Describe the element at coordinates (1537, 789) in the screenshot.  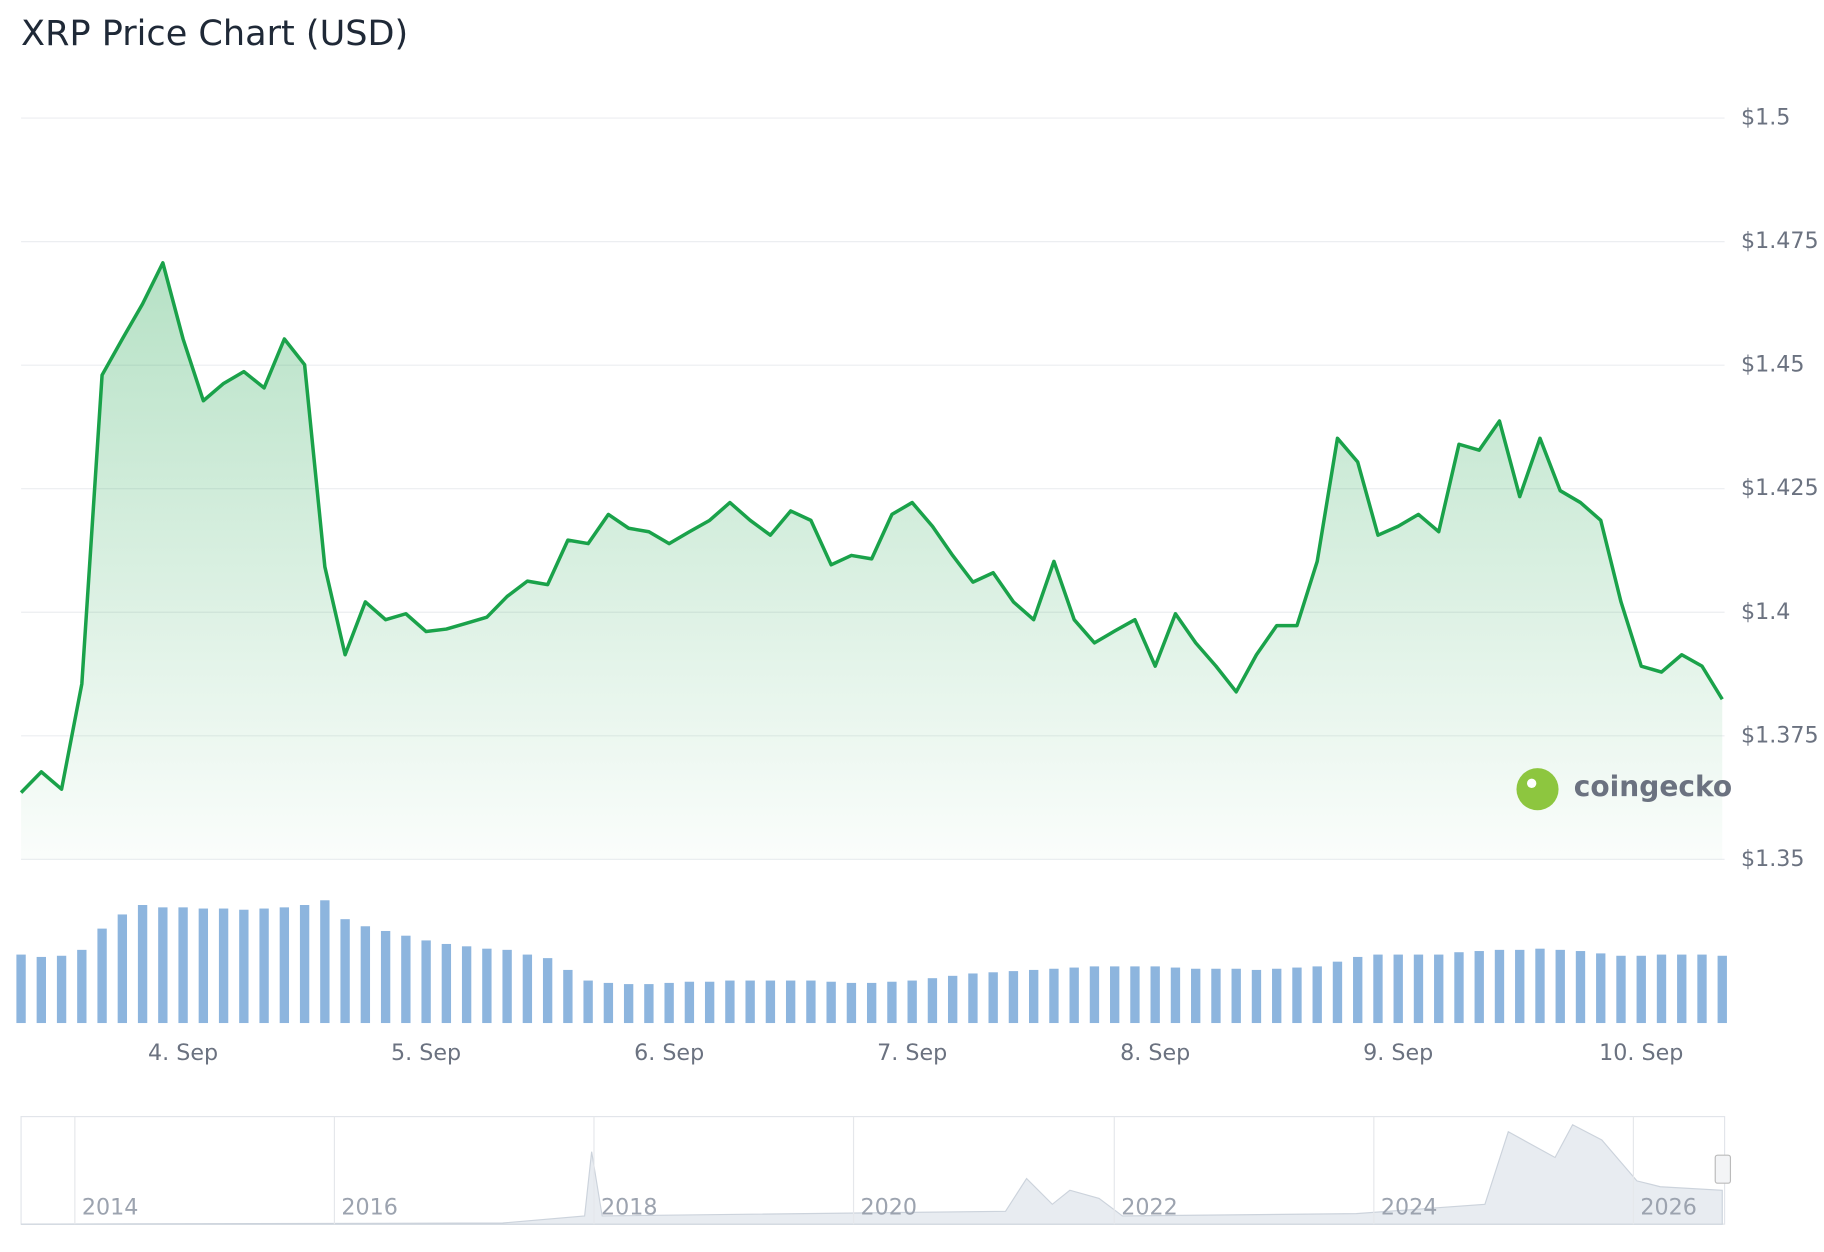
I see `logo` at that location.